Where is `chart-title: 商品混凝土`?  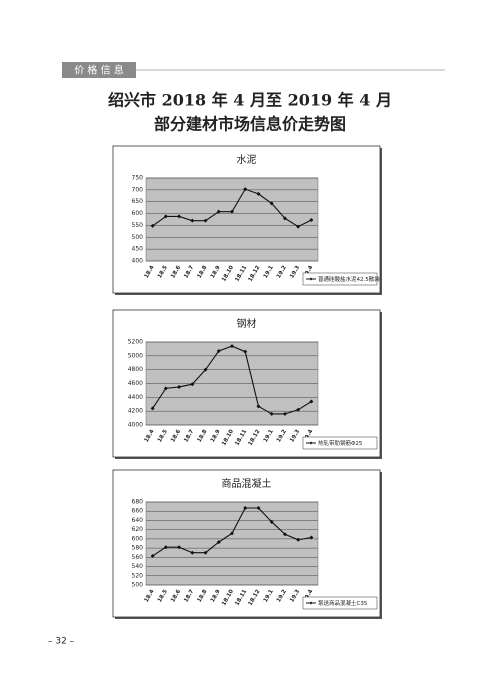 chart-title: 商品混凝土 is located at coordinates (247, 483).